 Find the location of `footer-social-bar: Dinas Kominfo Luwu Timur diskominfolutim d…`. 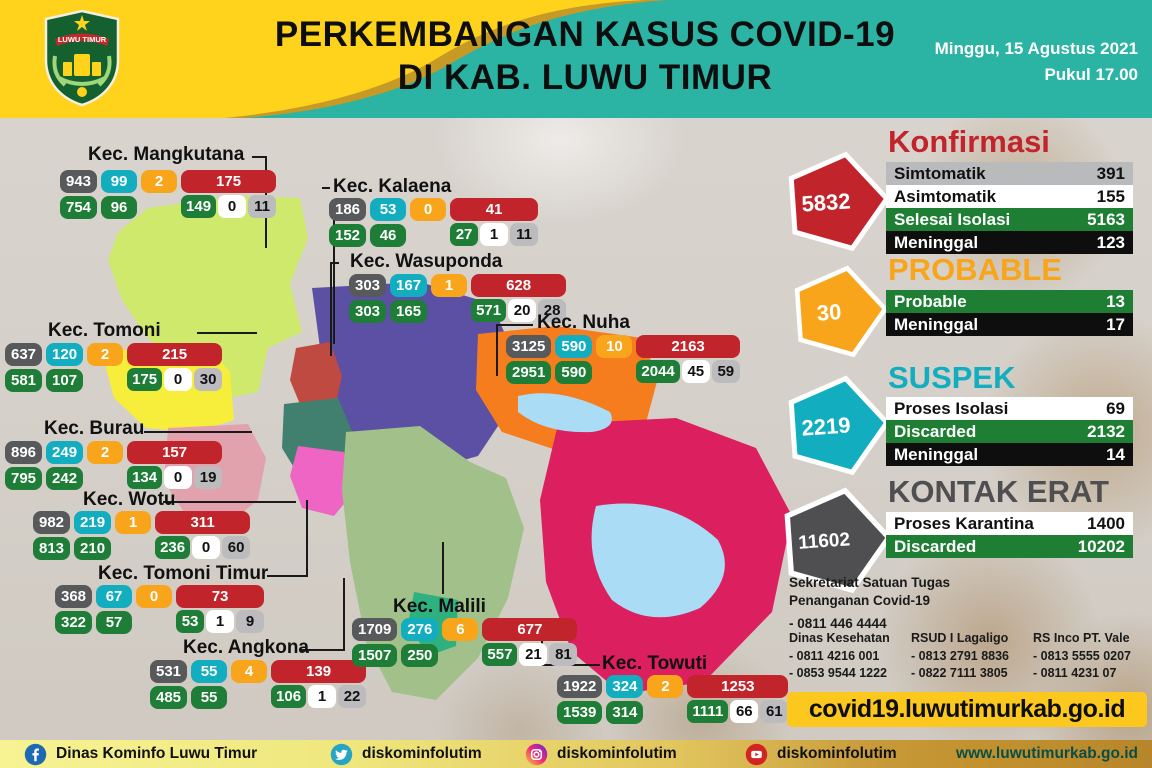

footer-social-bar: Dinas Kominfo Luwu Timur diskominfolutim d… is located at coordinates (576, 754).